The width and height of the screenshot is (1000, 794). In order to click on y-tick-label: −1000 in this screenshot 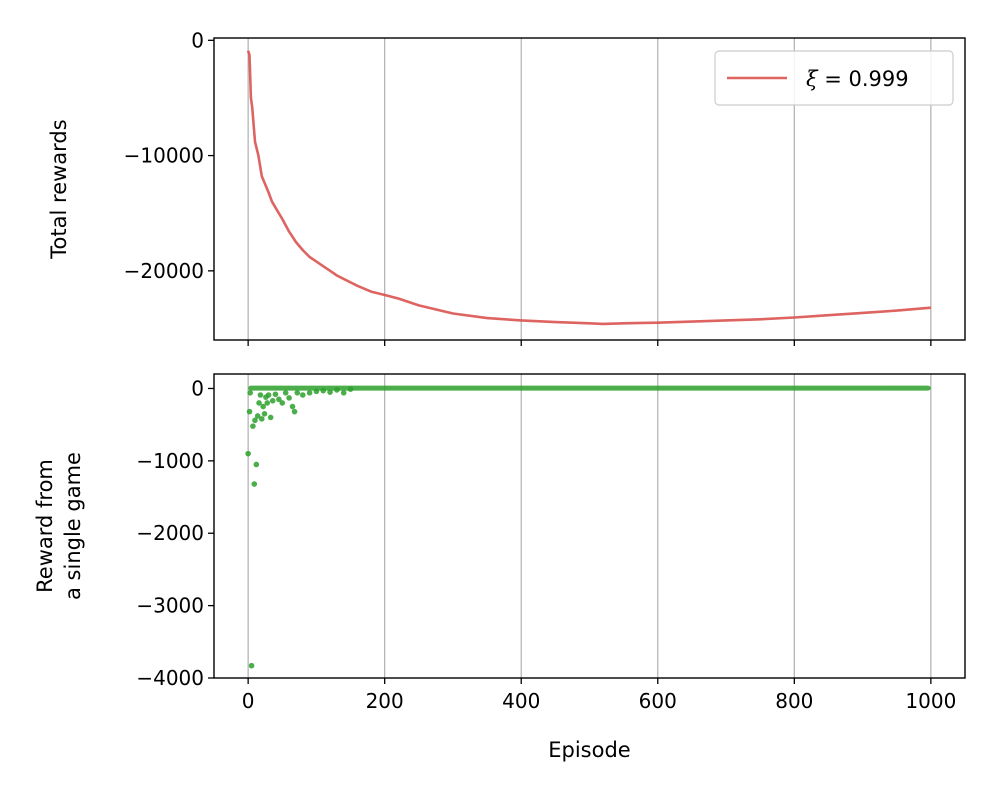, I will do `click(170, 461)`.